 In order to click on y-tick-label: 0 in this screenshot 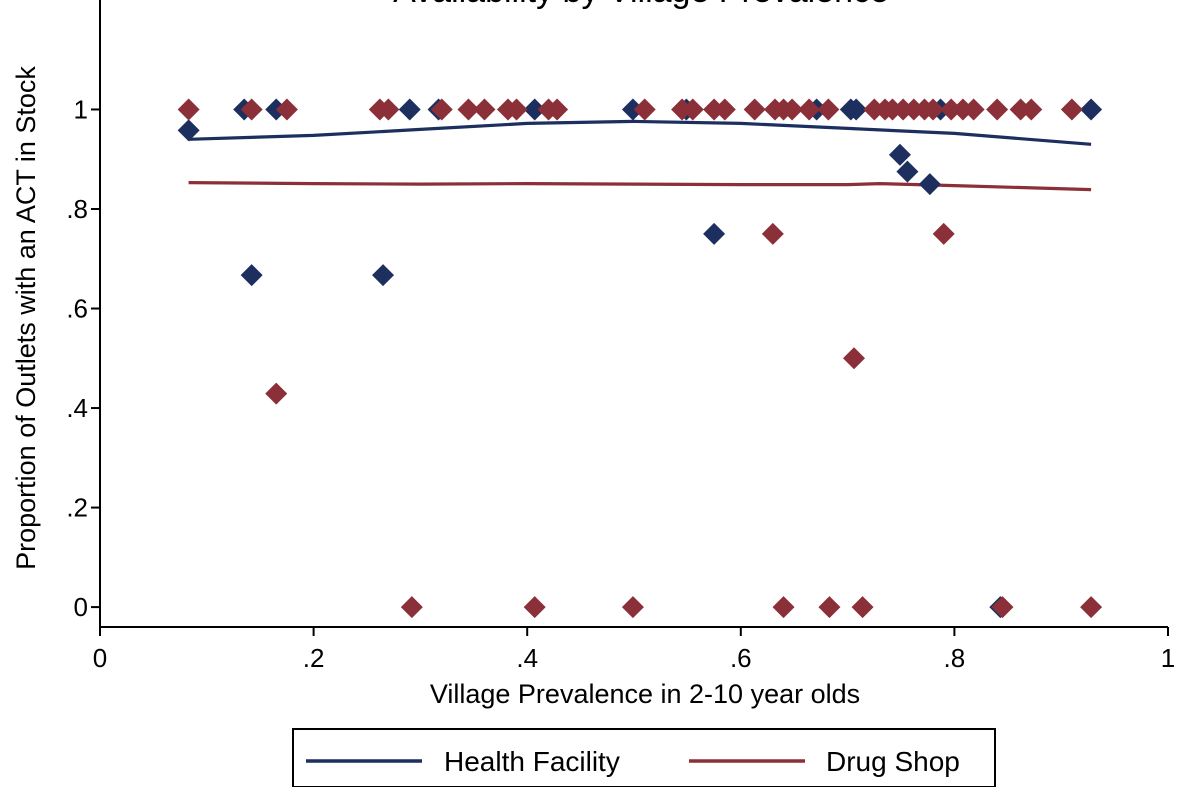, I will do `click(81, 607)`.